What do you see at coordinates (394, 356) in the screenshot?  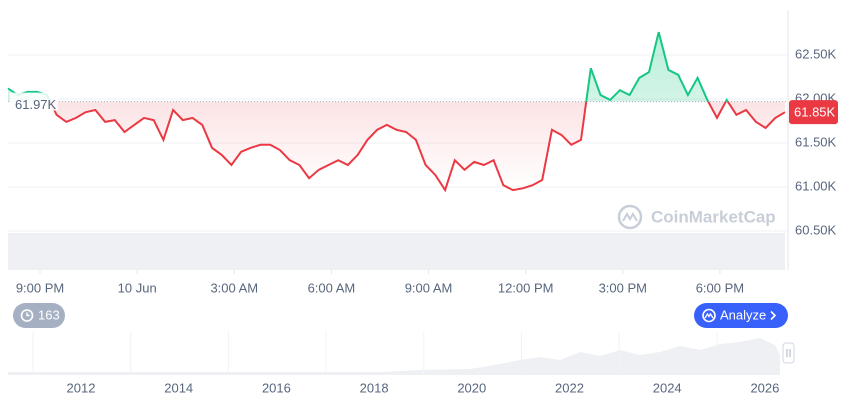 I see `navigator-area` at bounding box center [394, 356].